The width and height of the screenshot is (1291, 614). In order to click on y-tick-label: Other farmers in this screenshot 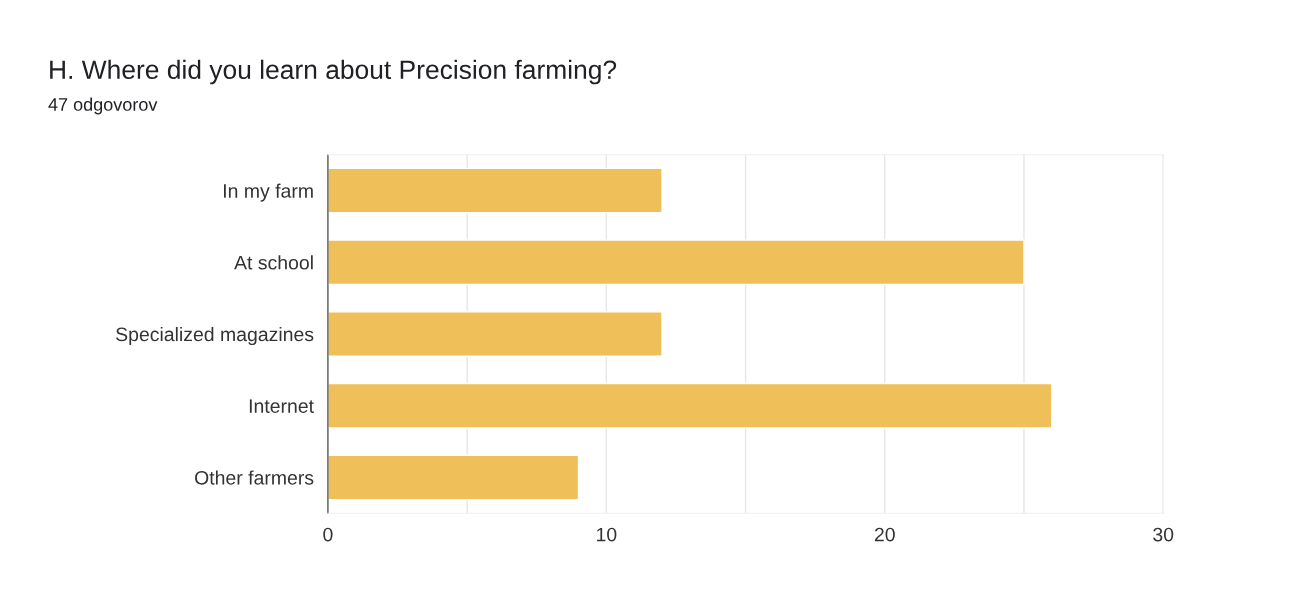, I will do `click(254, 477)`.